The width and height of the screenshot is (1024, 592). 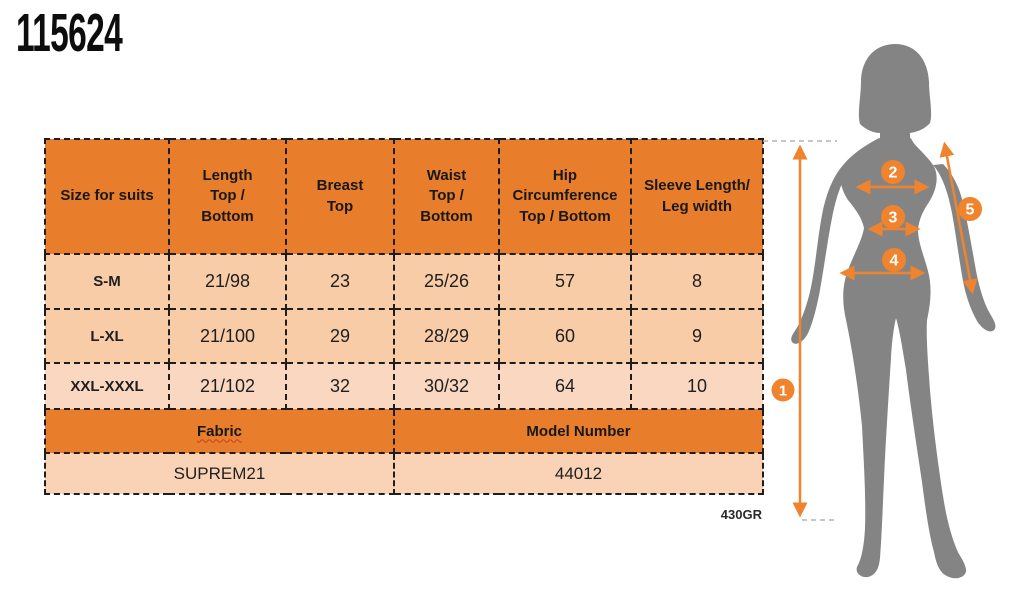 I want to click on size-label: XXL-XXXL, so click(x=107, y=386).